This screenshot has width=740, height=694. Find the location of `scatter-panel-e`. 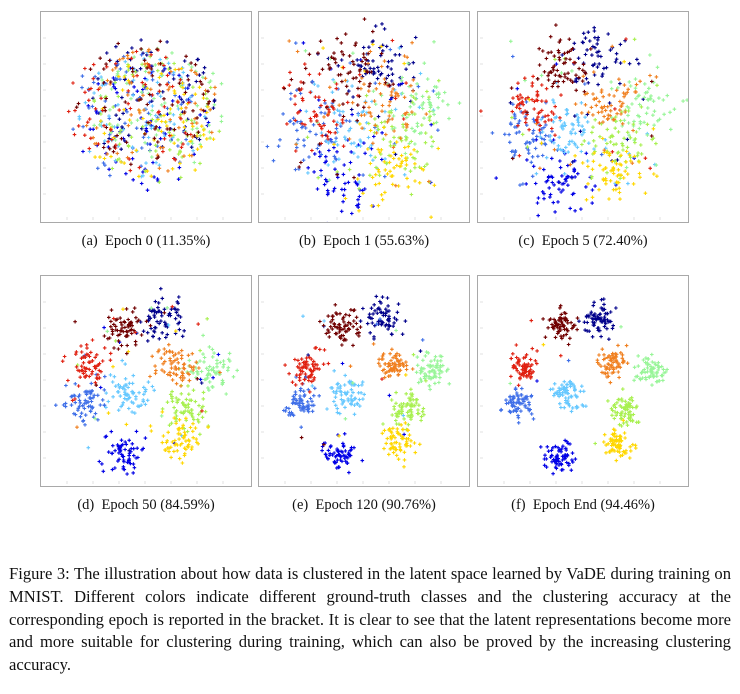

scatter-panel-e is located at coordinates (364, 381).